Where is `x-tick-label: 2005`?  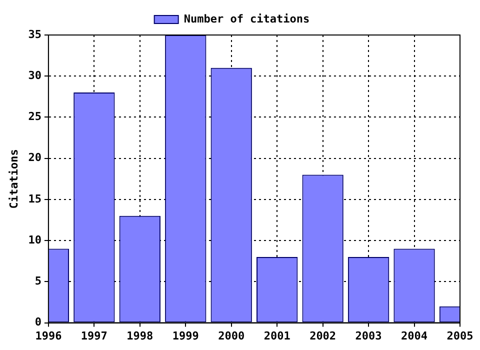
x-tick-label: 2005 is located at coordinates (460, 335).